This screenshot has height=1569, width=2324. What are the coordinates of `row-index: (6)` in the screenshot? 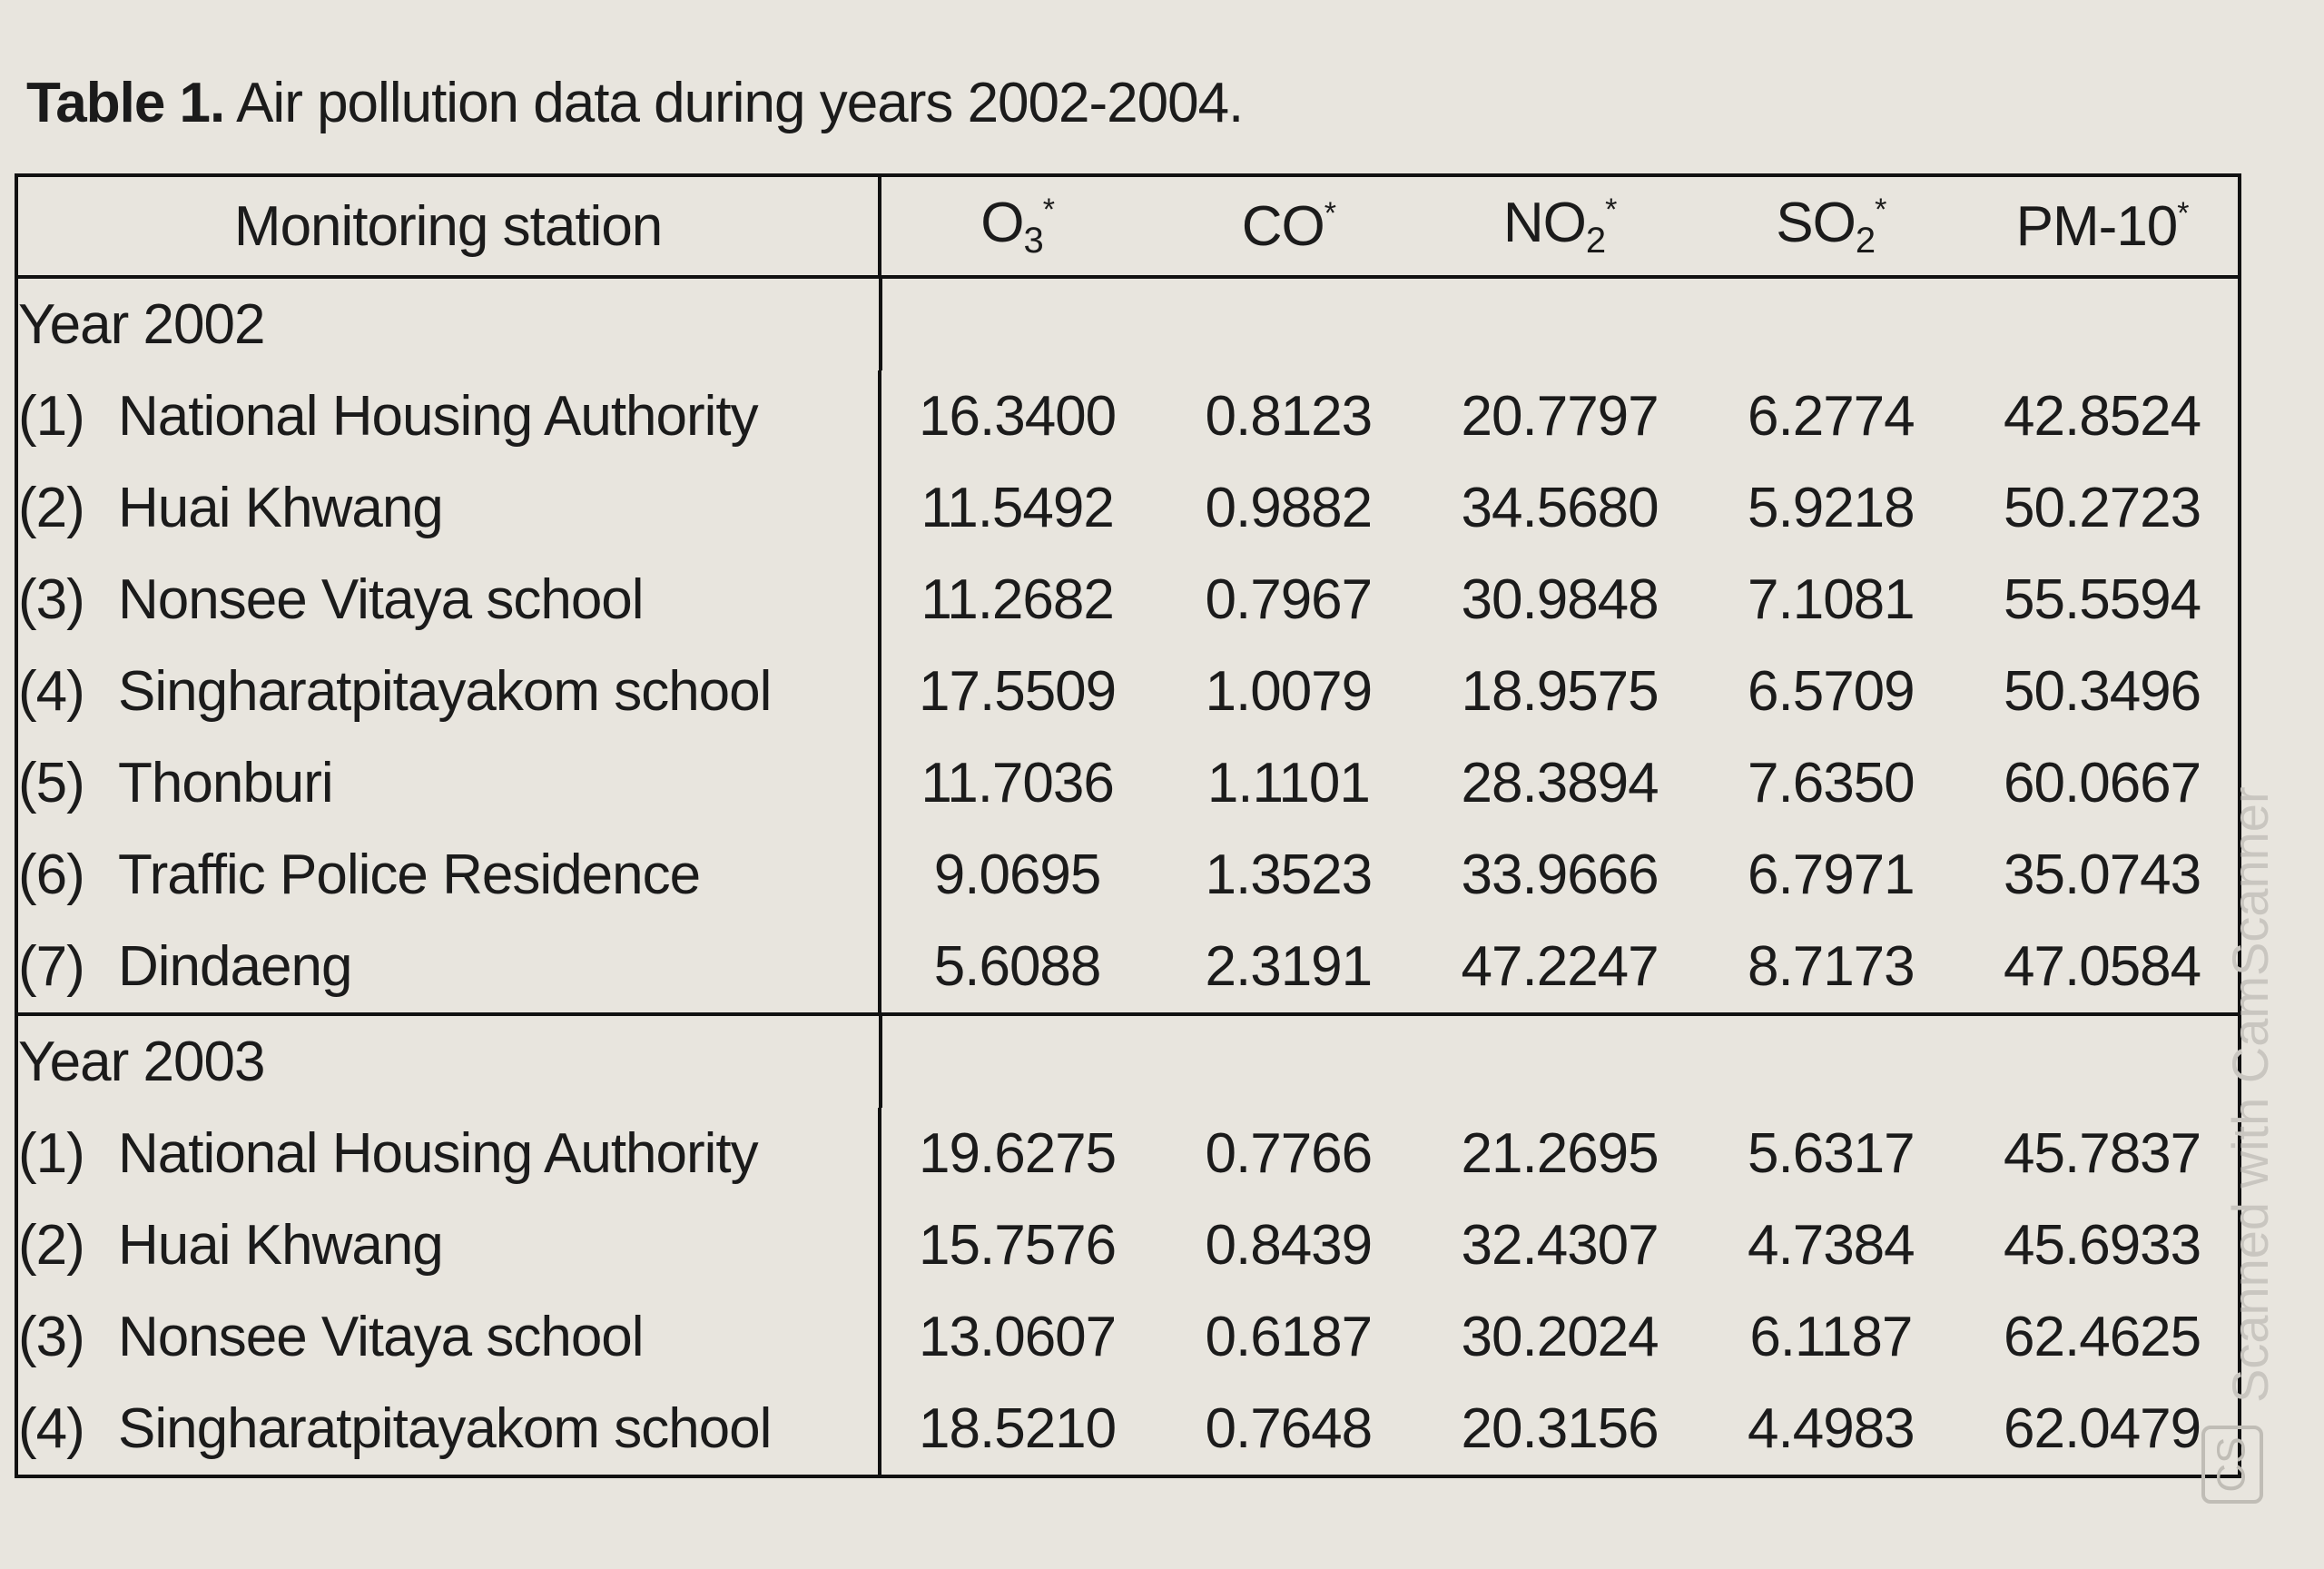 It's located at (51, 875).